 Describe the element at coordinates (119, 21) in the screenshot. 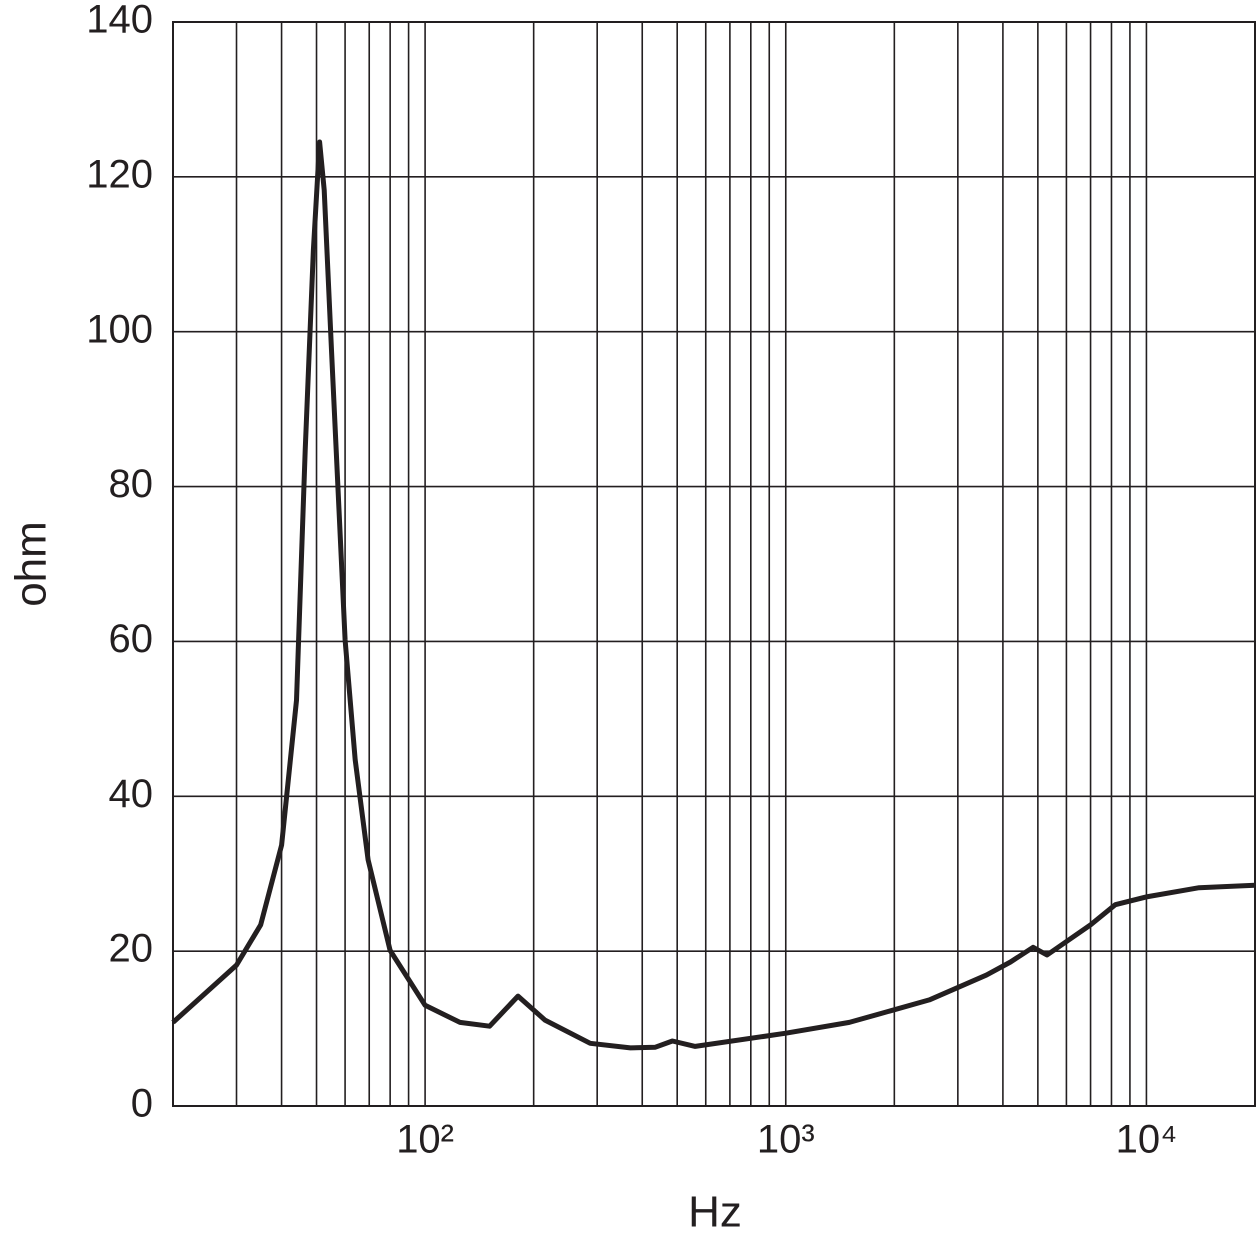

I see `y-tick-label: 140` at that location.